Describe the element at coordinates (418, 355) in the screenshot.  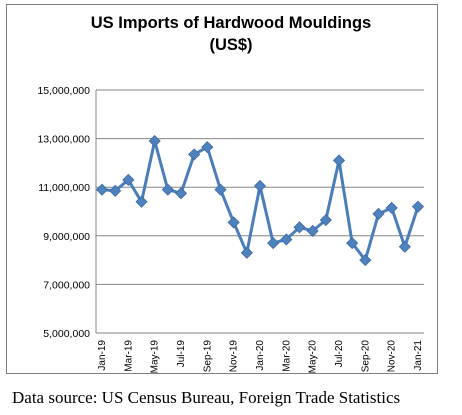
I see `x-tick-label: Jan-21` at that location.